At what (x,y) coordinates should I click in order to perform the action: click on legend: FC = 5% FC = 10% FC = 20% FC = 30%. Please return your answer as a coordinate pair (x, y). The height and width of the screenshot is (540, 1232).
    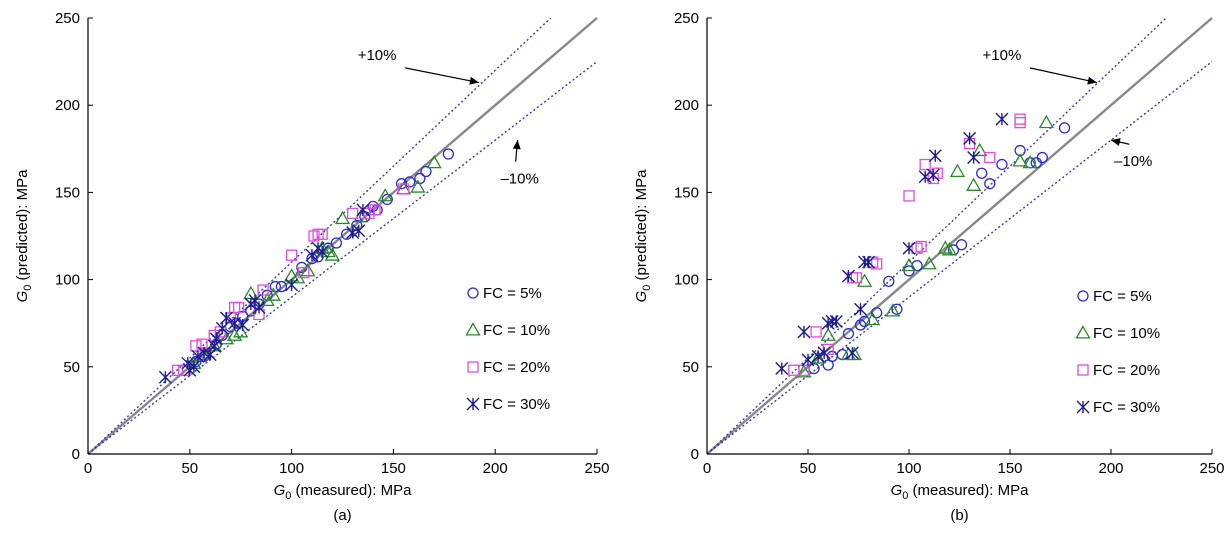
    Looking at the image, I should click on (1117, 352).